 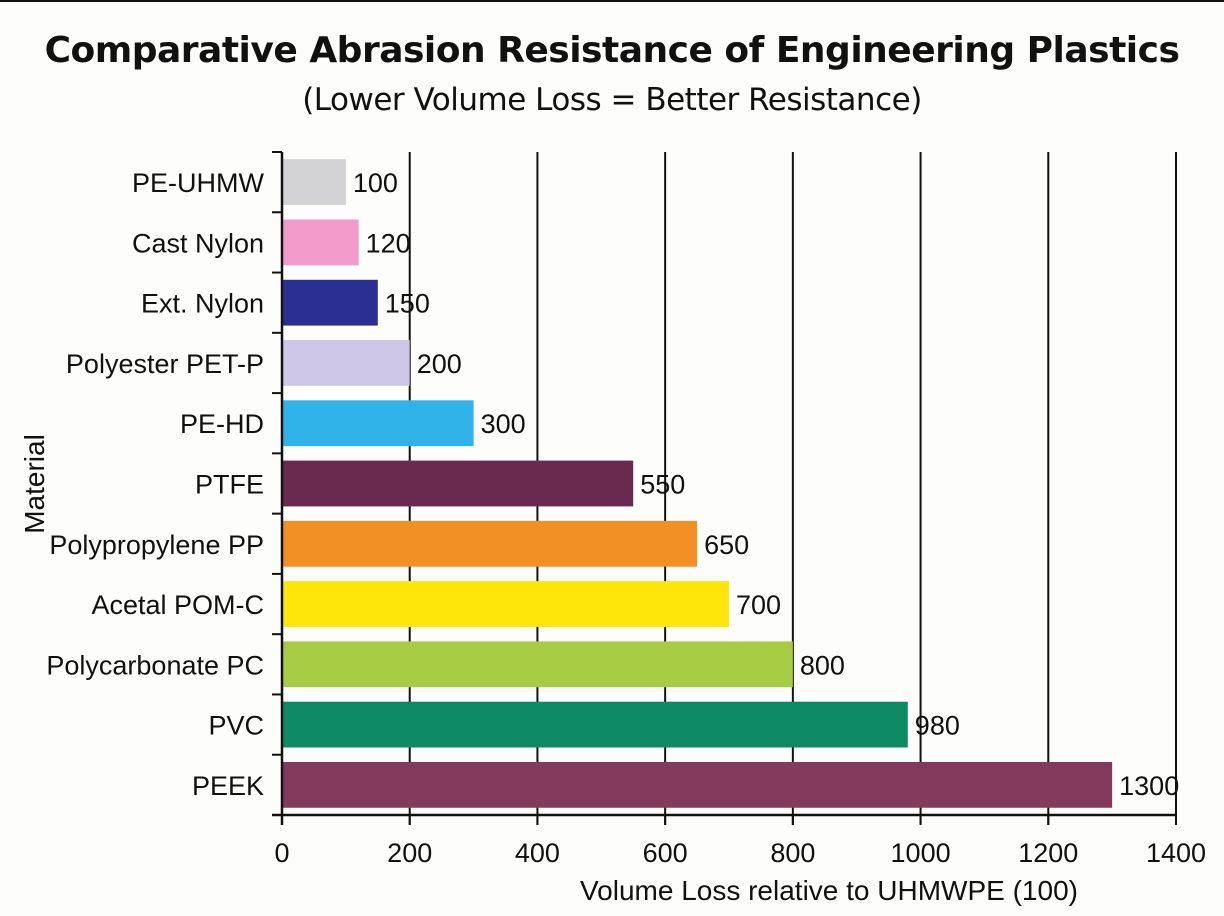 I want to click on x-tick-label: 800, so click(x=792, y=853).